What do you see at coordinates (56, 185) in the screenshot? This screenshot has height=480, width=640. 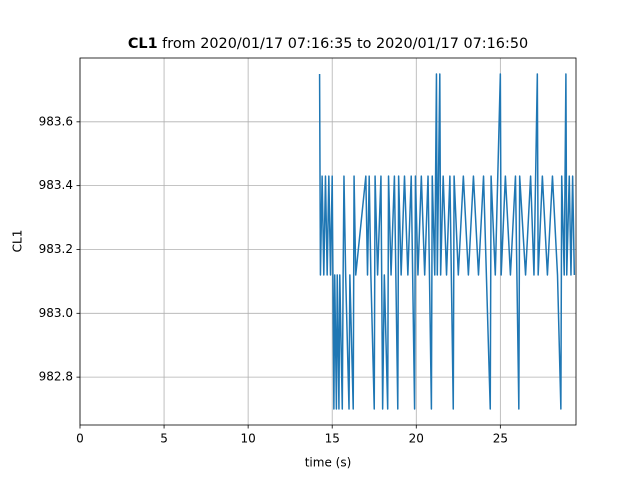 I see `y-tick-label: 983.4` at bounding box center [56, 185].